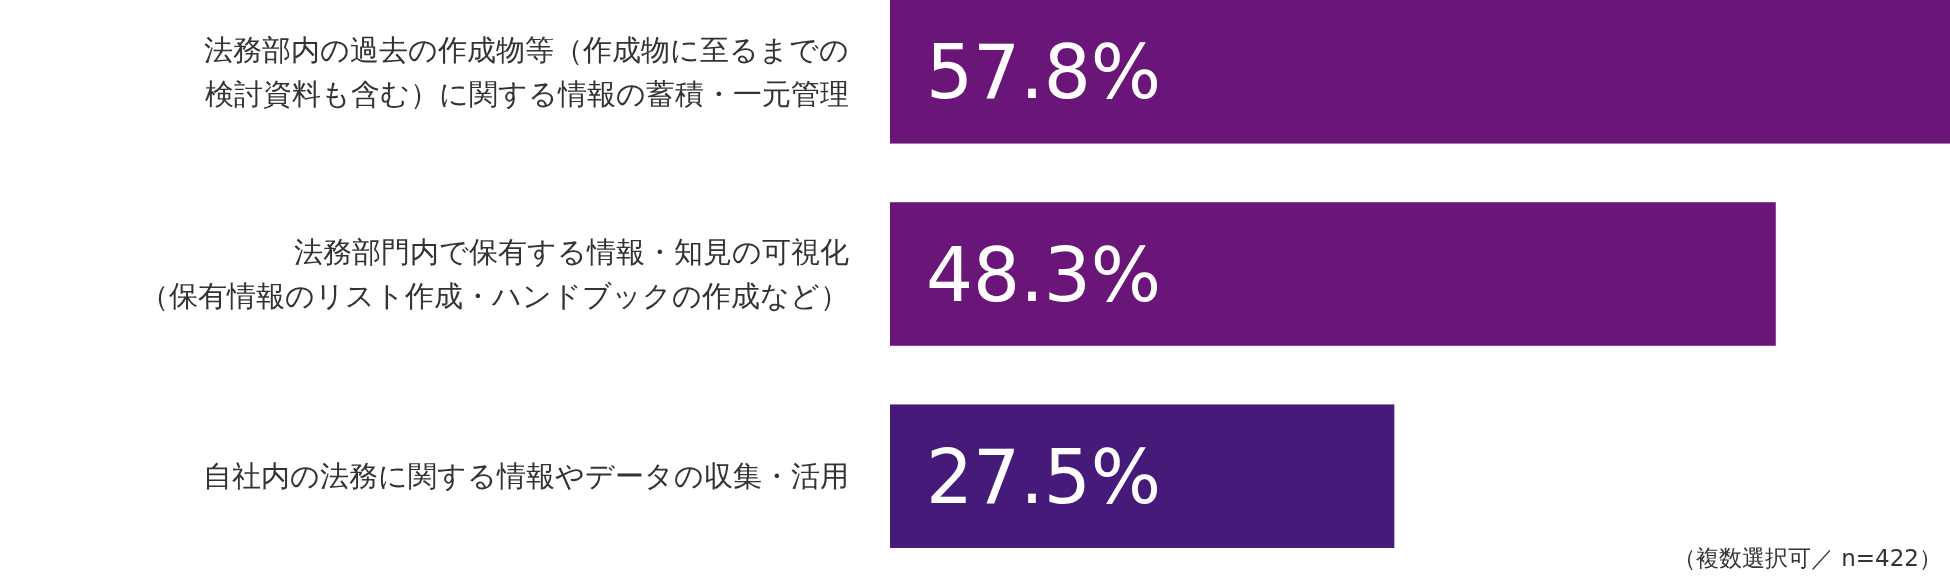 Image resolution: width=1950 pixels, height=576 pixels. What do you see at coordinates (1044, 476) in the screenshot?
I see `data-label: 27.5%` at bounding box center [1044, 476].